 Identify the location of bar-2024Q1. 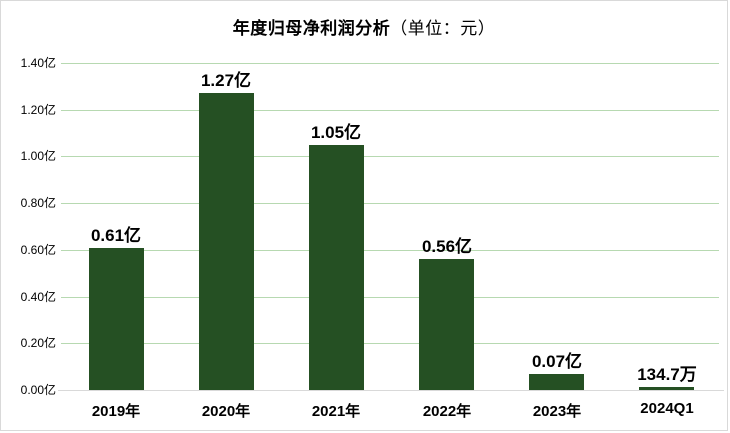
(666, 388).